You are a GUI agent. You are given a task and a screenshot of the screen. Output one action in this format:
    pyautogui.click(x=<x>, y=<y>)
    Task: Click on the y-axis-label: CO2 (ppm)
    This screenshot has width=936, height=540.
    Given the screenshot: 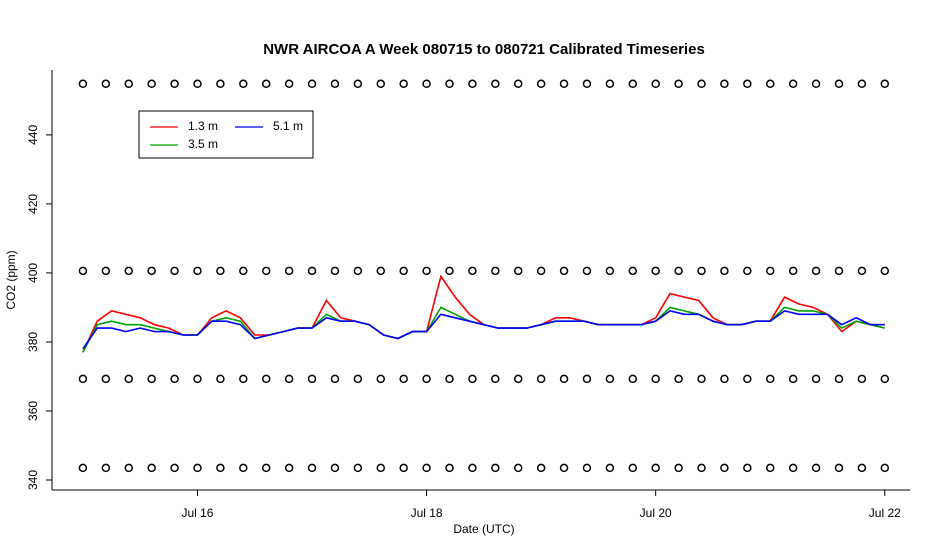 What is the action you would take?
    pyautogui.click(x=11, y=279)
    